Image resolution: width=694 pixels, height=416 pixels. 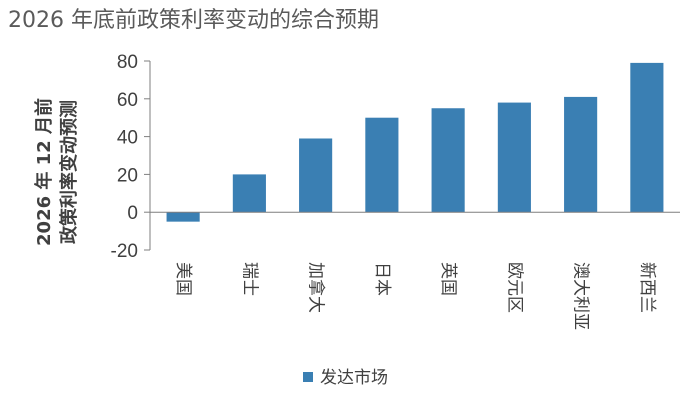 What do you see at coordinates (56, 172) in the screenshot?
I see `y-axis-label: 2026 年 12 月前 政策利率变动预测` at bounding box center [56, 172].